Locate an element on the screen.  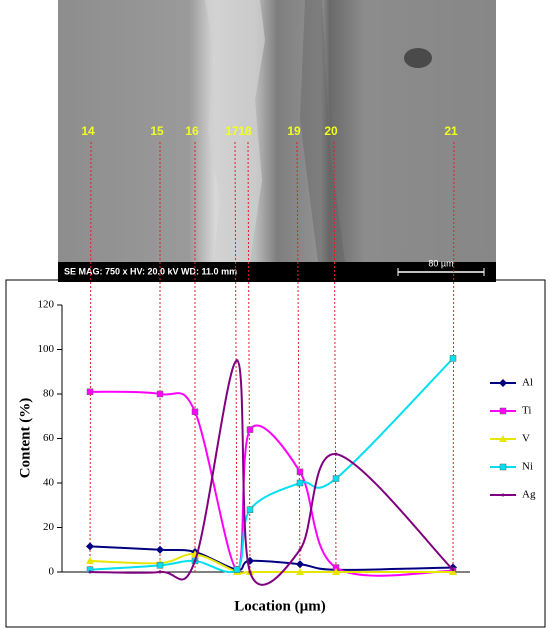
scale-label: 80 µm is located at coordinates (440, 263).